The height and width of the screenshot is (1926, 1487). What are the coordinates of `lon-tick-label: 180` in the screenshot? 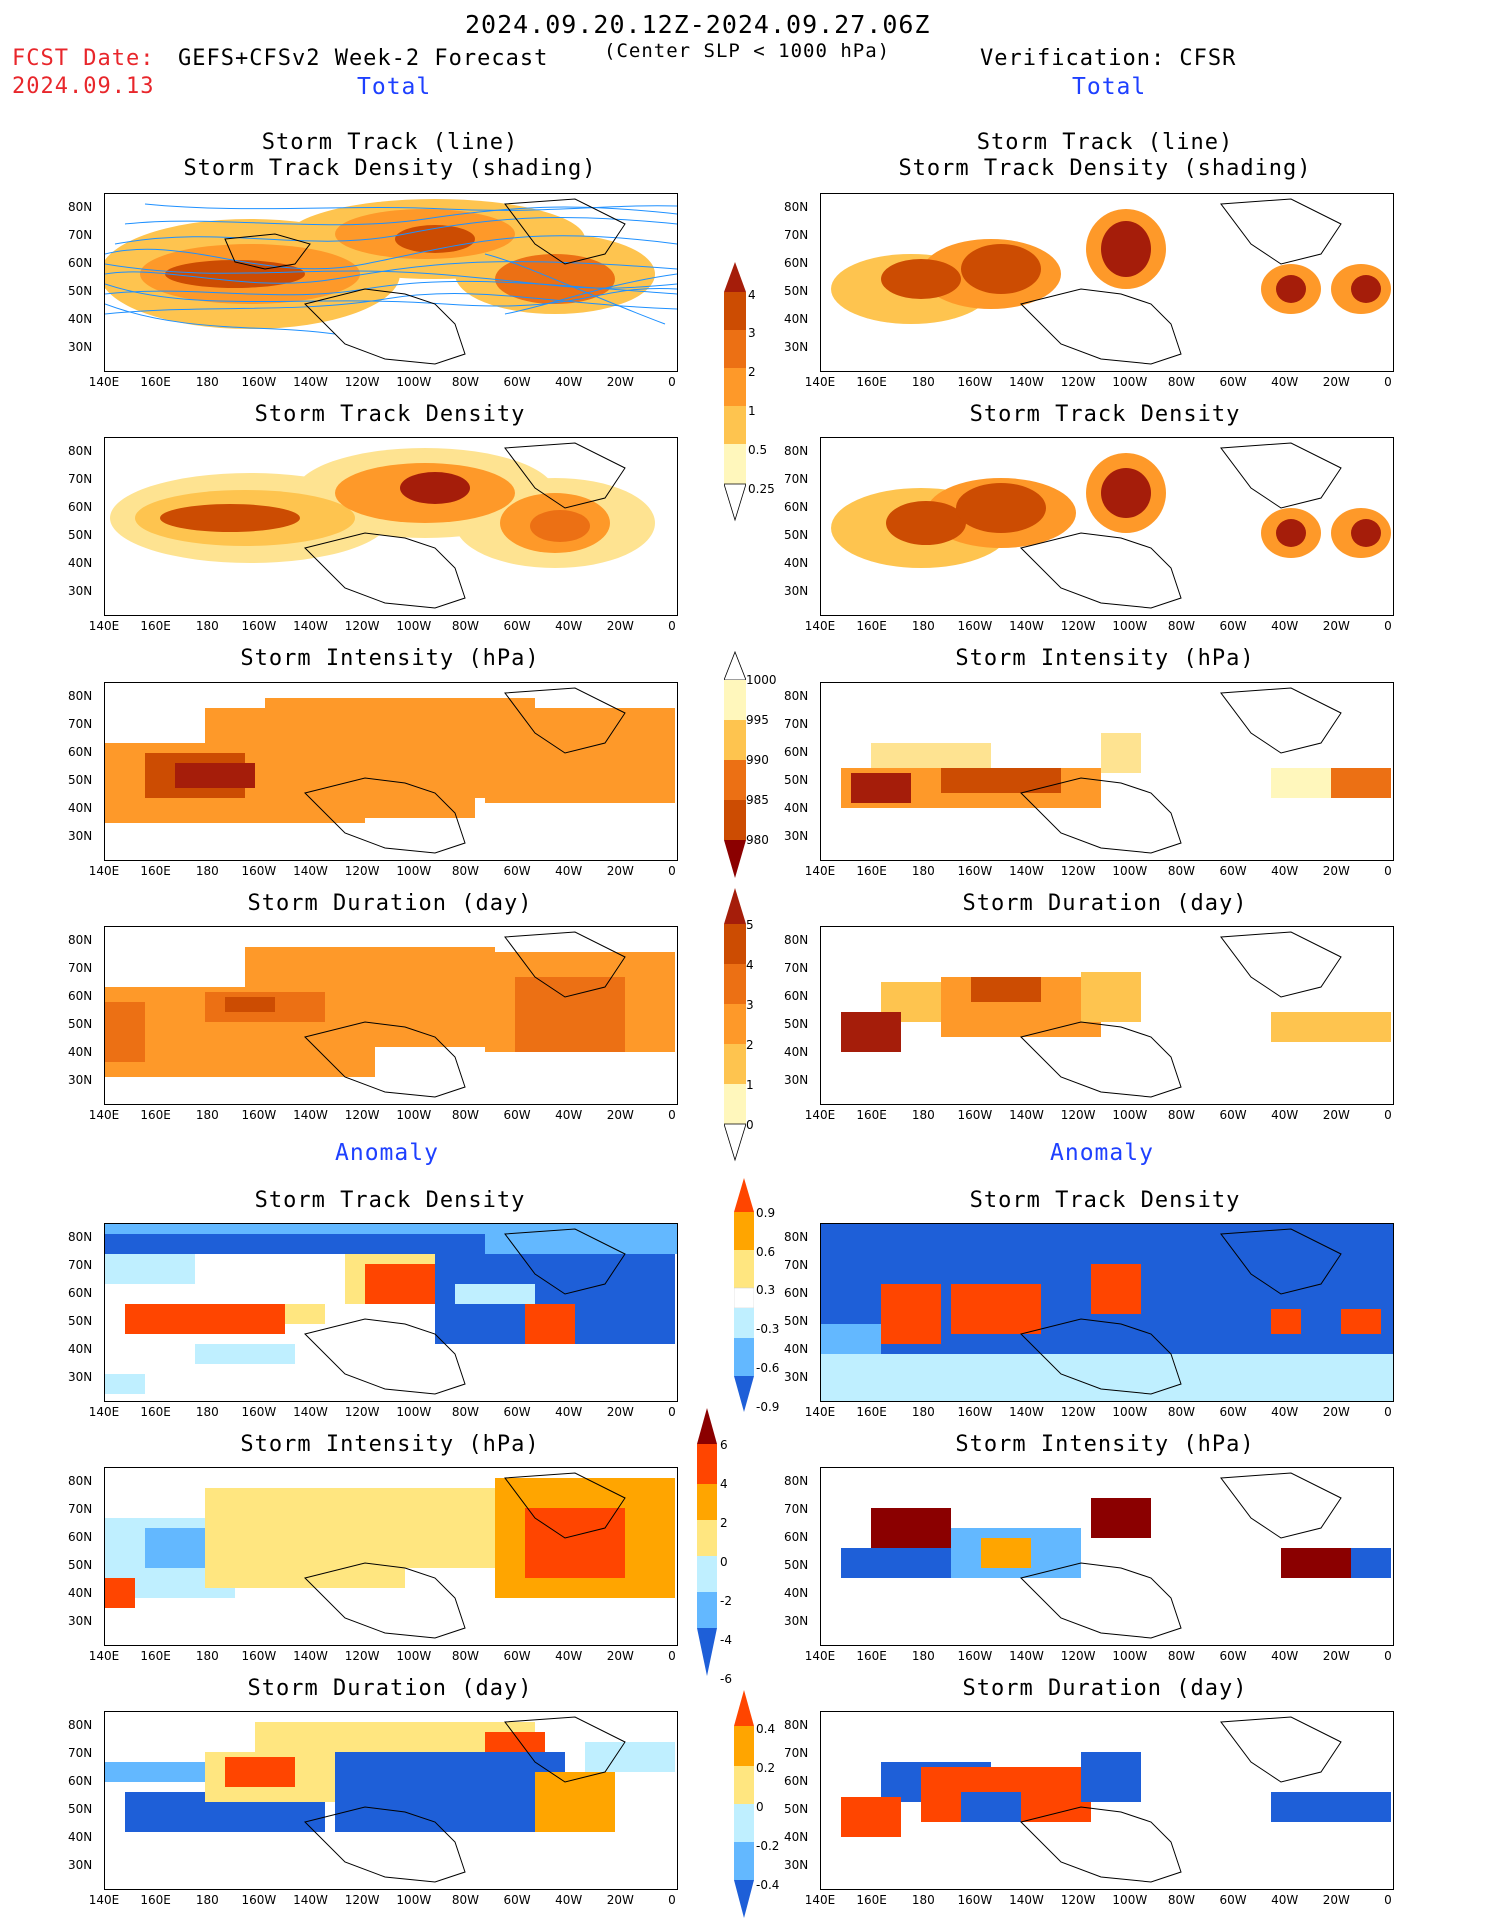 It's located at (923, 1656).